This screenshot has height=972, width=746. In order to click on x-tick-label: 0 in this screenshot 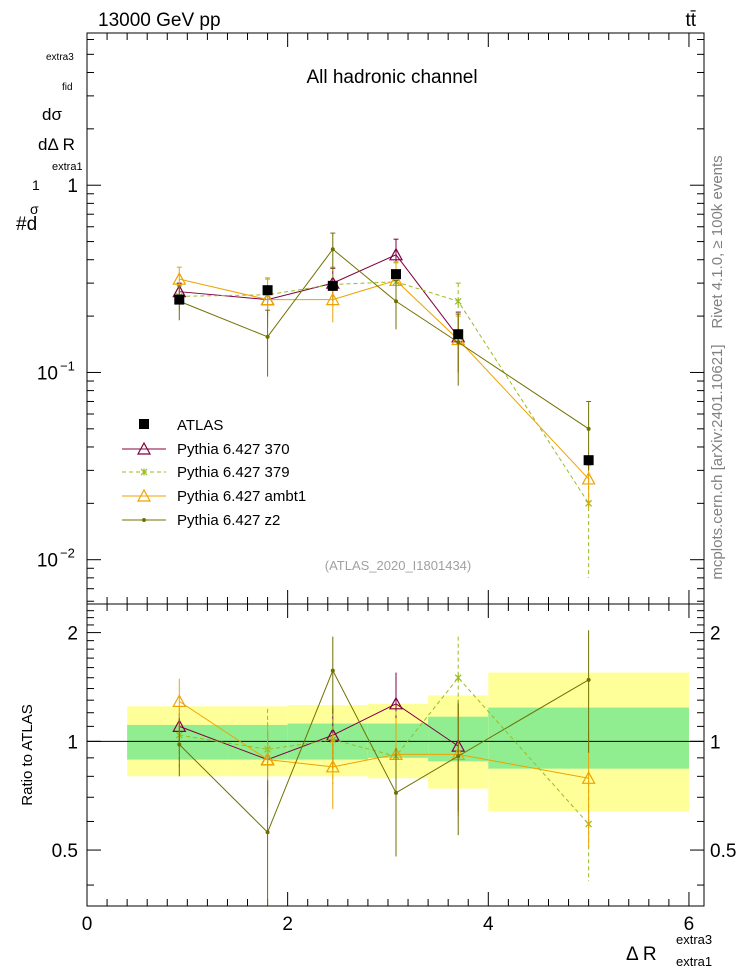, I will do `click(87, 924)`.